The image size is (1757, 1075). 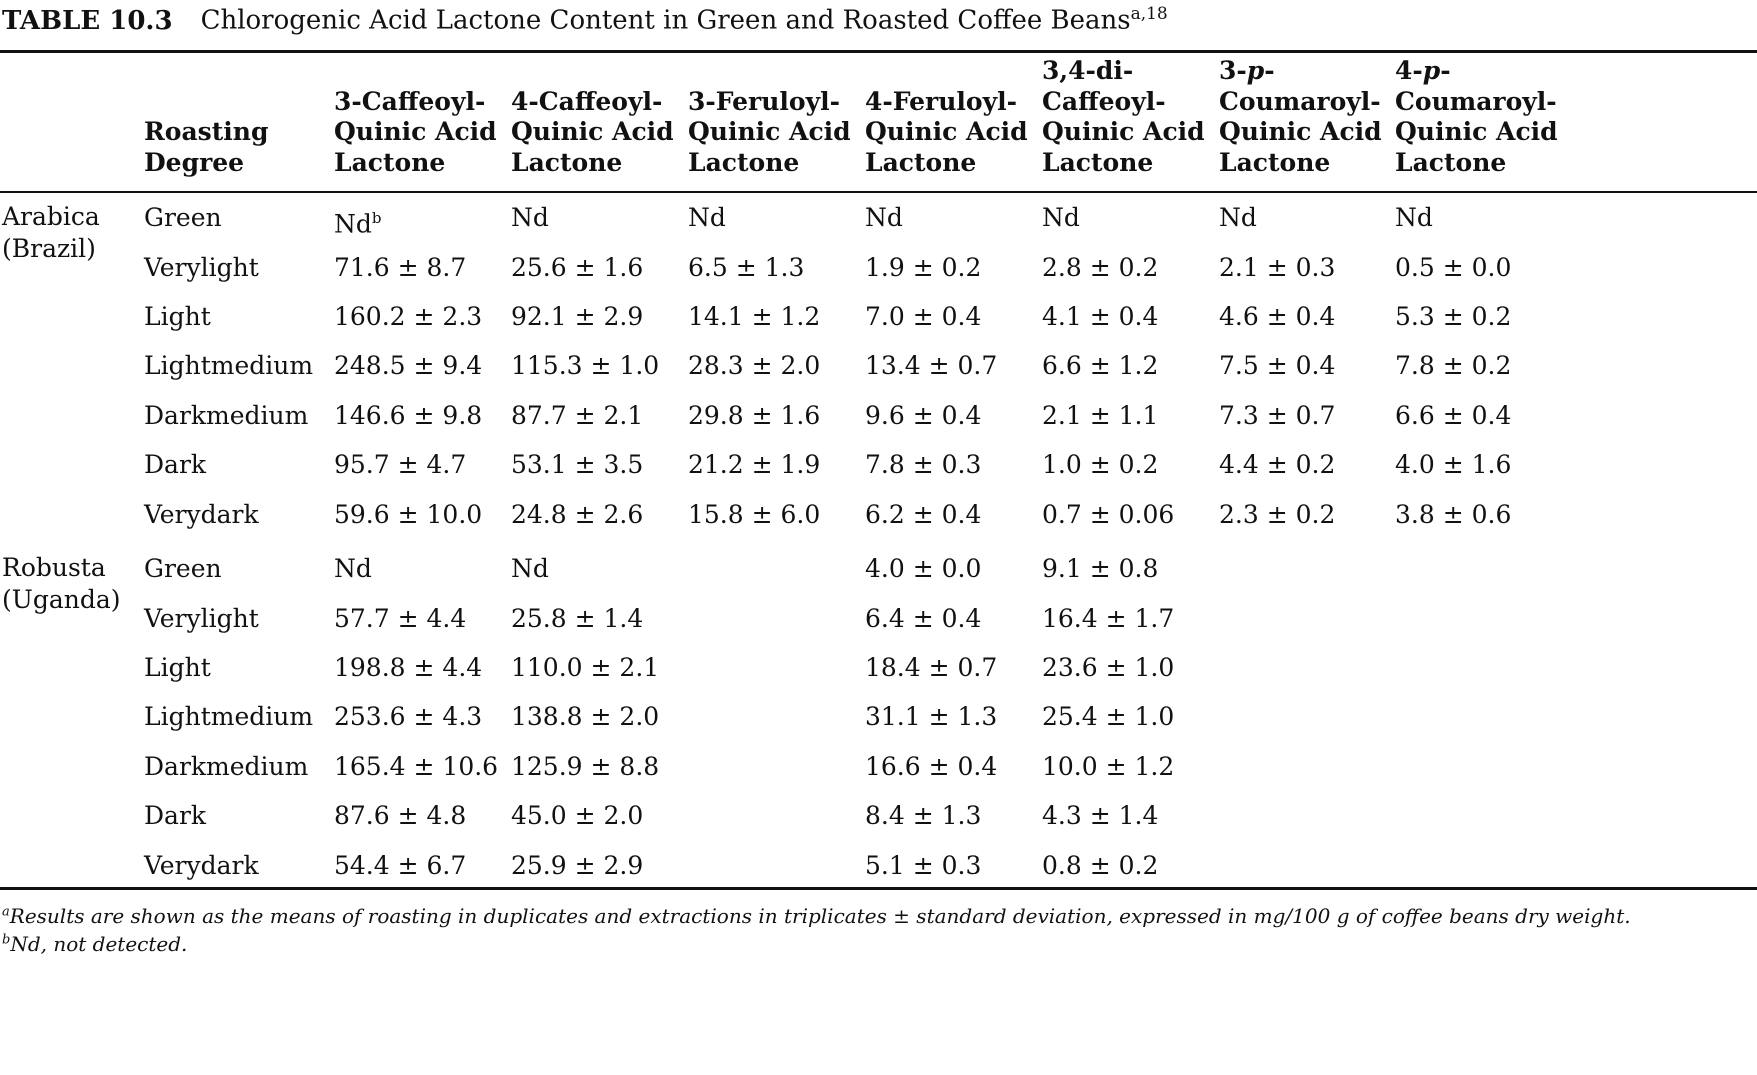 What do you see at coordinates (6, 912) in the screenshot?
I see `footnote-a-mark: a` at bounding box center [6, 912].